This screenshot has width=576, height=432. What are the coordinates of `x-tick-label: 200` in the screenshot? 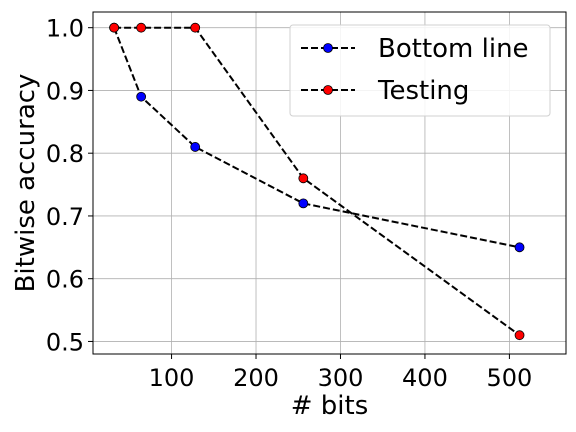 It's located at (256, 378).